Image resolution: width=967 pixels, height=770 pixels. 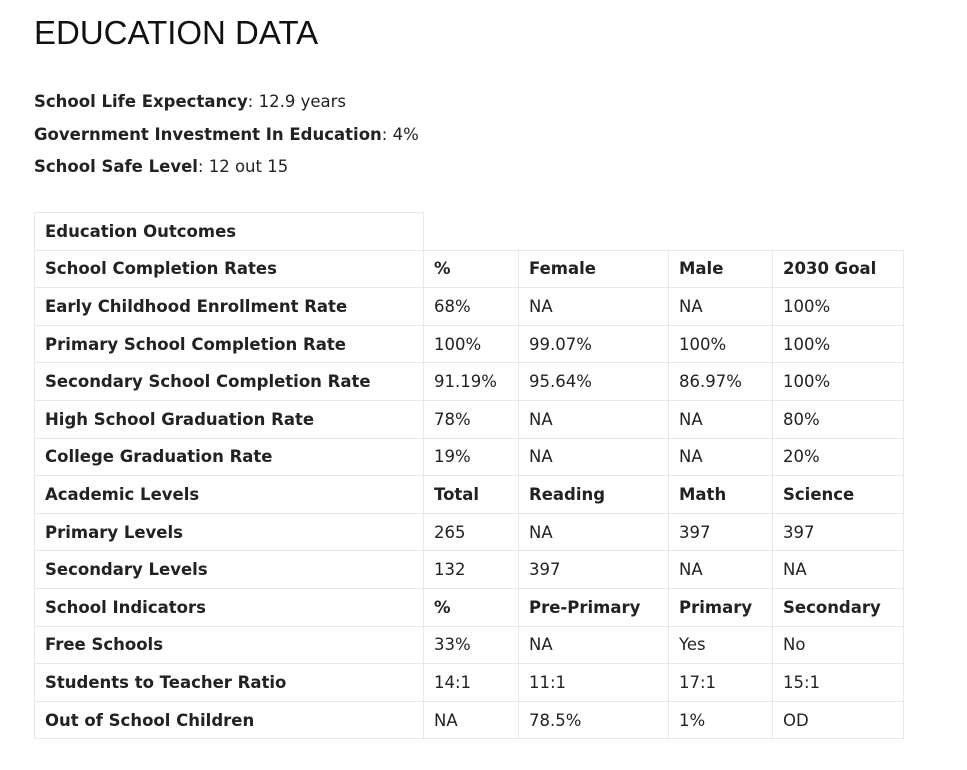 What do you see at coordinates (229, 682) in the screenshot?
I see `row-label: Students to Teacher Ratio` at bounding box center [229, 682].